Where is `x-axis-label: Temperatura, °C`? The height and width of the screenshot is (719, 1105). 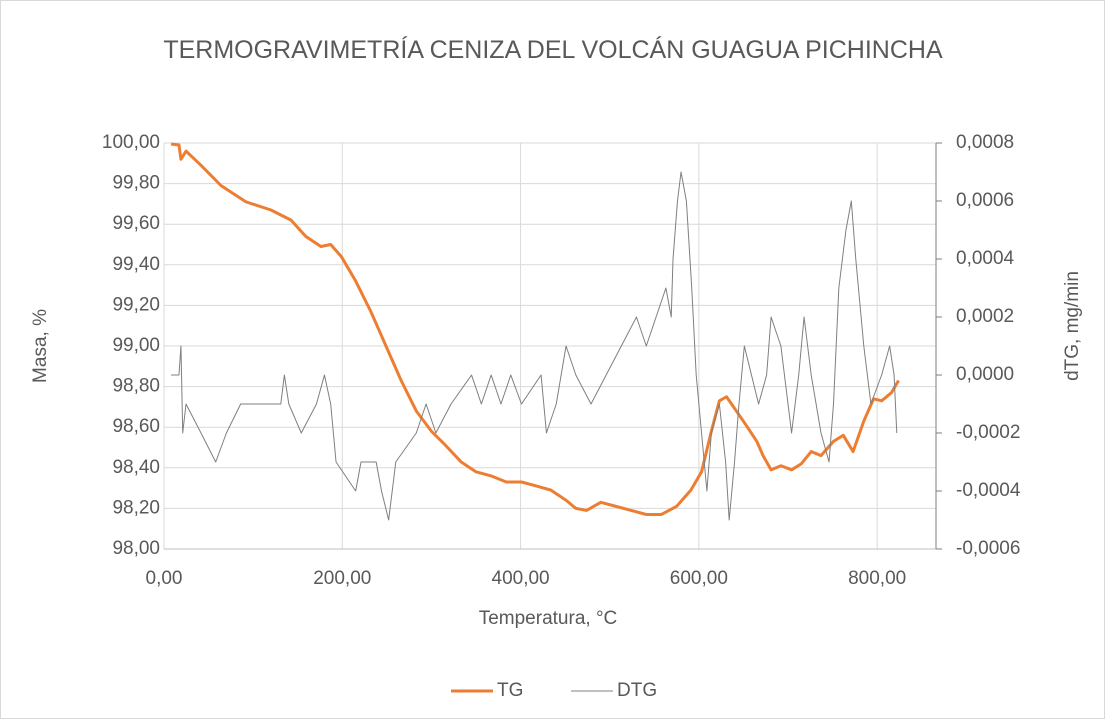
x-axis-label: Temperatura, °C is located at coordinates (548, 618).